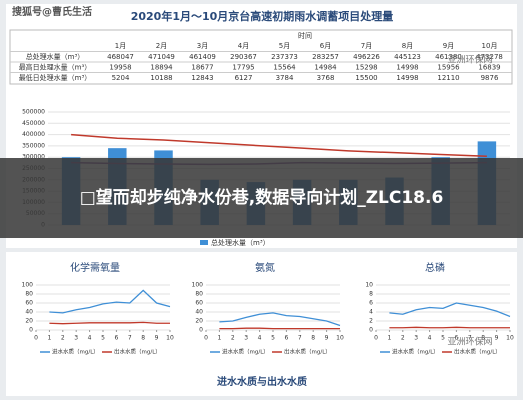 This screenshot has width=523, height=400. What do you see at coordinates (243, 57) in the screenshot?
I see `table-cell: 290367` at bounding box center [243, 57].